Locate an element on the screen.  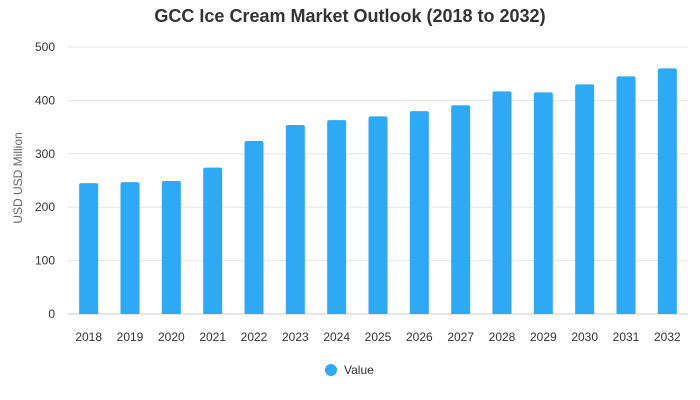
x-tick-label: 2031 is located at coordinates (626, 337).